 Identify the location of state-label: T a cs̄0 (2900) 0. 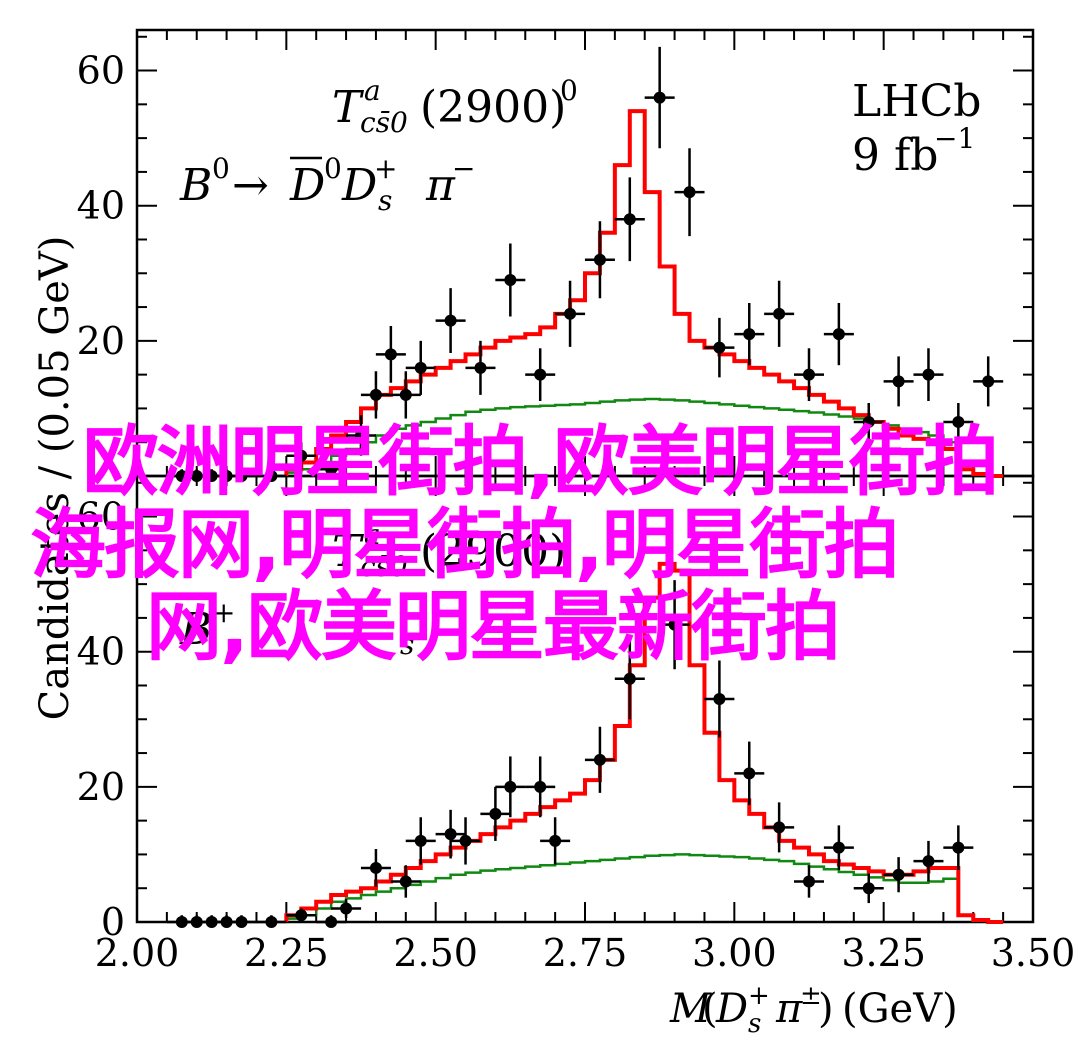
(455, 106).